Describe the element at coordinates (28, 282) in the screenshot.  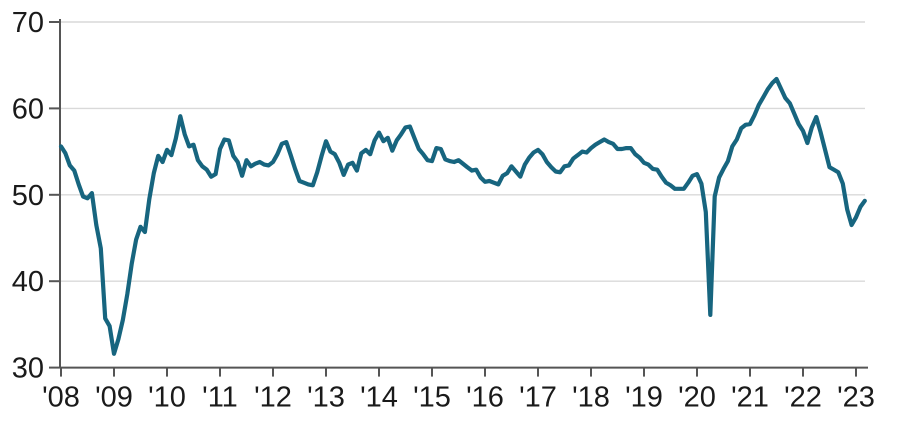
I see `y-tick-label-40: 40` at that location.